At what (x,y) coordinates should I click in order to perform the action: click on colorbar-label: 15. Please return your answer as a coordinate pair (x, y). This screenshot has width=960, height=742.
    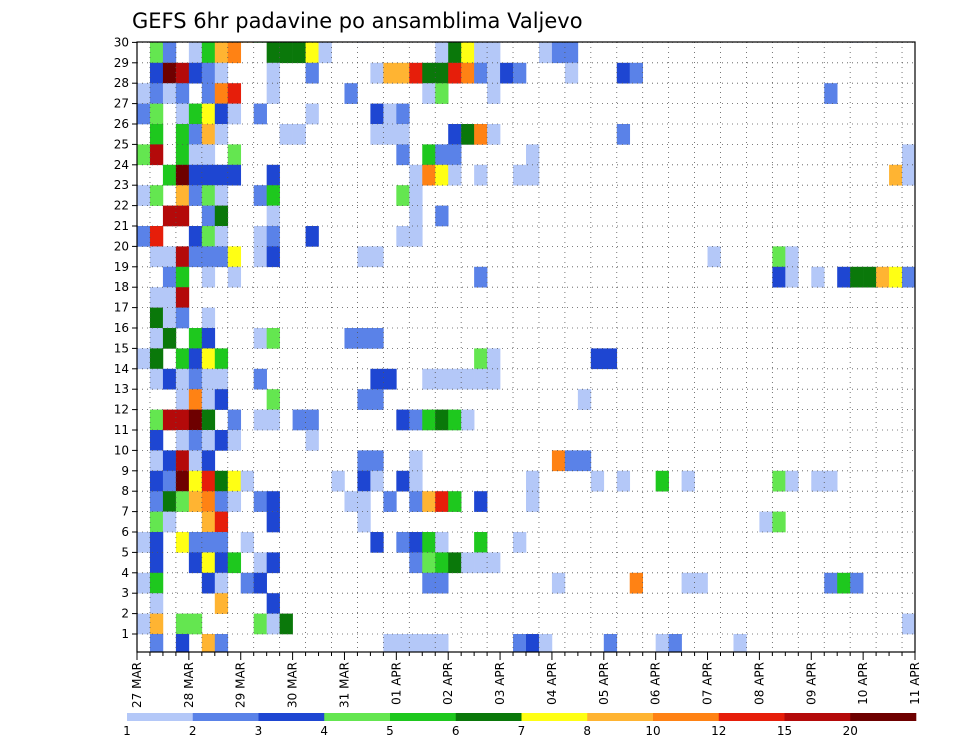
    Looking at the image, I should click on (784, 731).